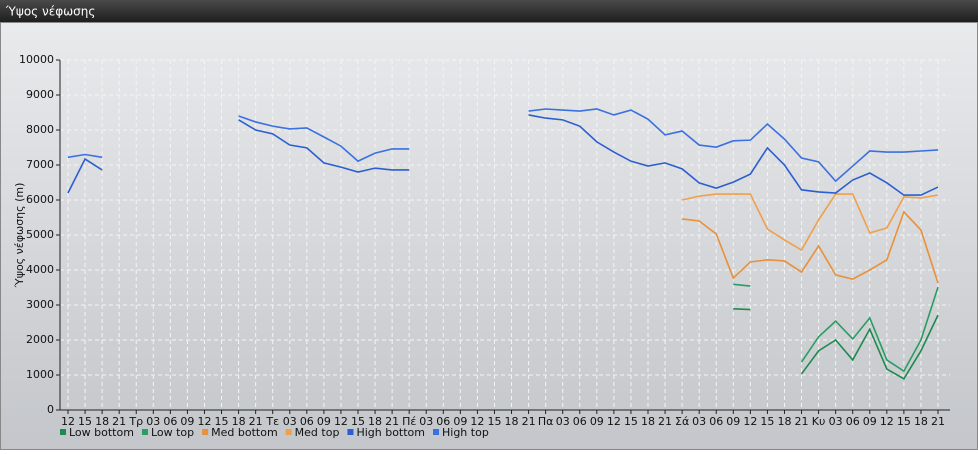  Describe the element at coordinates (40, 339) in the screenshot. I see `y-tick-label: 2000` at that location.